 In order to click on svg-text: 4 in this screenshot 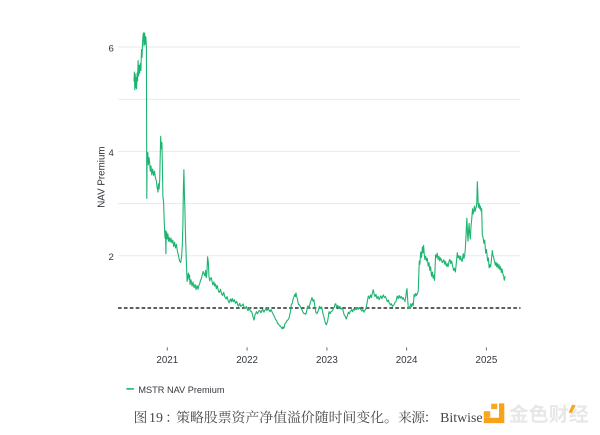, I will do `click(111, 153)`.